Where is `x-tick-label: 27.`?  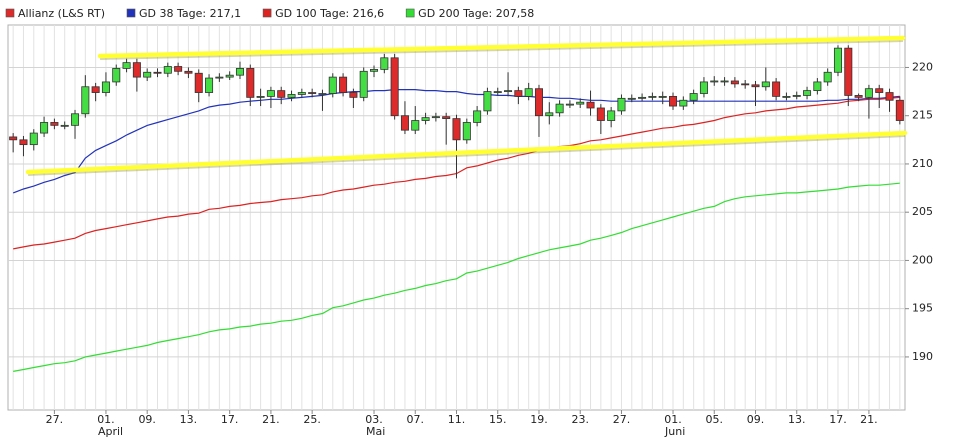
x-tick-label: 27. is located at coordinates (55, 419).